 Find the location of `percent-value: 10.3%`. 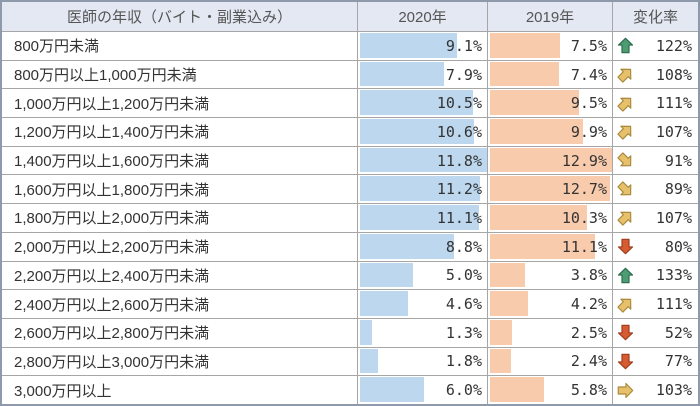

percent-value: 10.3% is located at coordinates (584, 217).